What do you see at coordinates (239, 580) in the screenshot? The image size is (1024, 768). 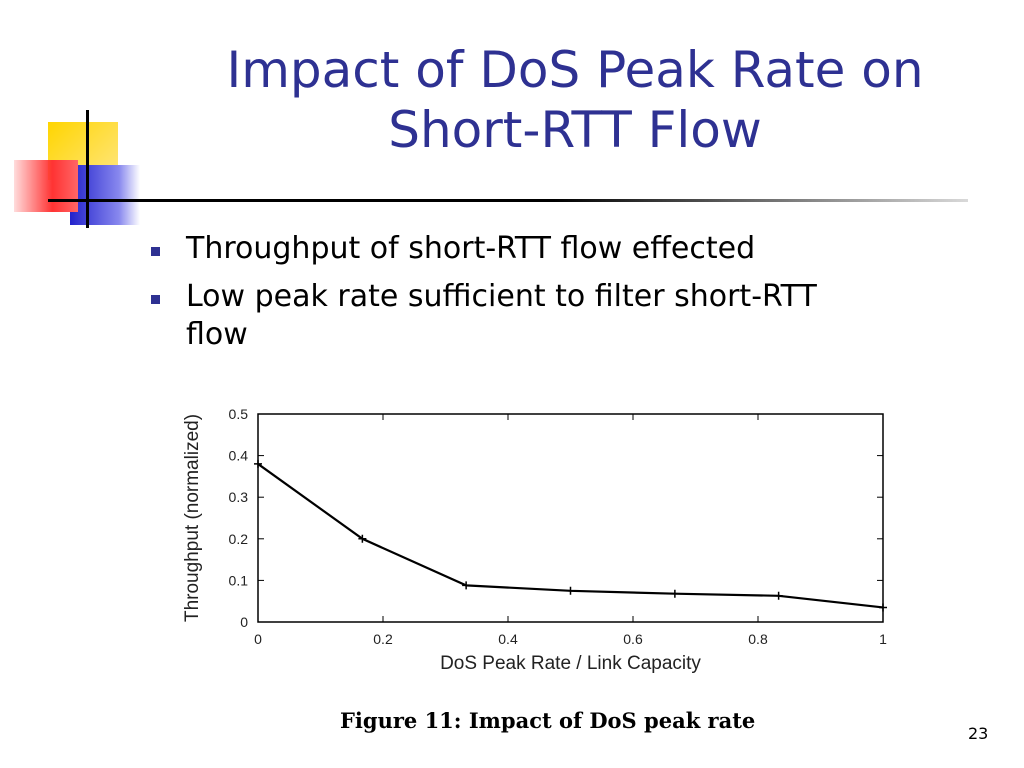 I see `y-tick-label: 0.1` at bounding box center [239, 580].